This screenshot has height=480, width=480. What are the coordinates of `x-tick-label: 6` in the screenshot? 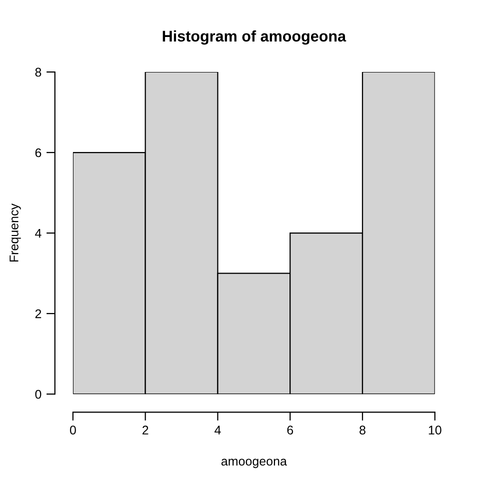 It's located at (290, 430).